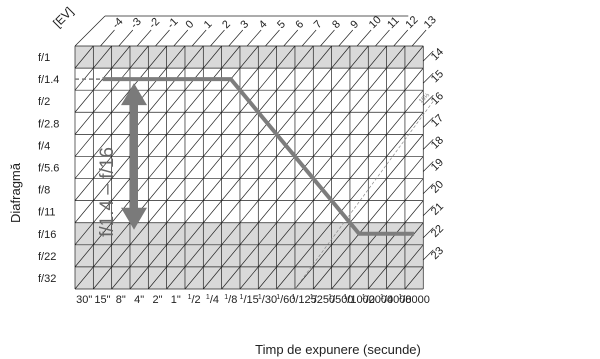 The image size is (600, 359). I want to click on ev-side-tick-label: 16, so click(437, 98).